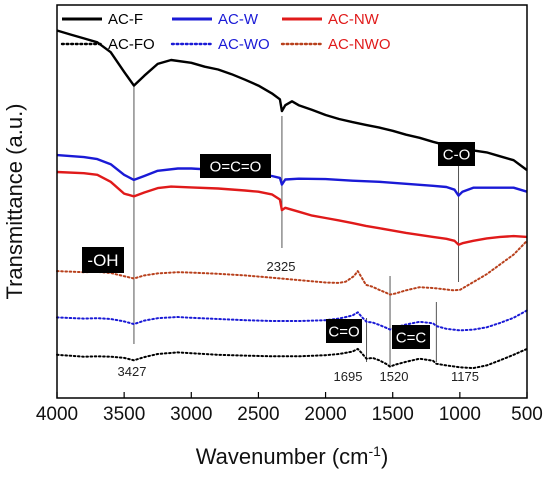  What do you see at coordinates (125, 19) in the screenshot?
I see `legend-label-ac-f: AC-F` at bounding box center [125, 19].